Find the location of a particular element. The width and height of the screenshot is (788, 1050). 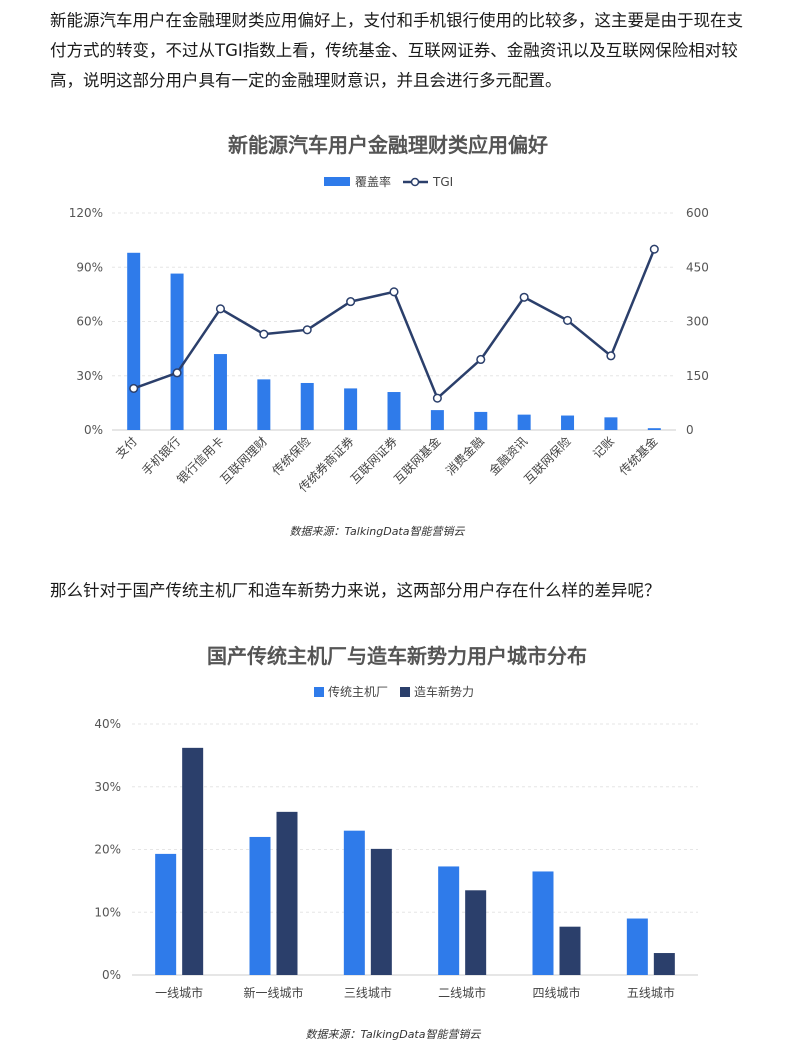

question-paragraph: 那么针对于国产传统主机厂和造车新势力来说，这两部分用户存在什么样的差异呢？ is located at coordinates (355, 590).